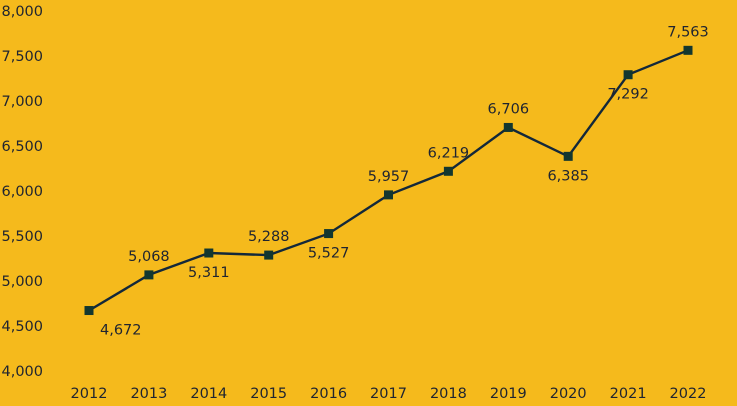  Describe the element at coordinates (22, 237) in the screenshot. I see `y-tick-label: 5,500` at that location.